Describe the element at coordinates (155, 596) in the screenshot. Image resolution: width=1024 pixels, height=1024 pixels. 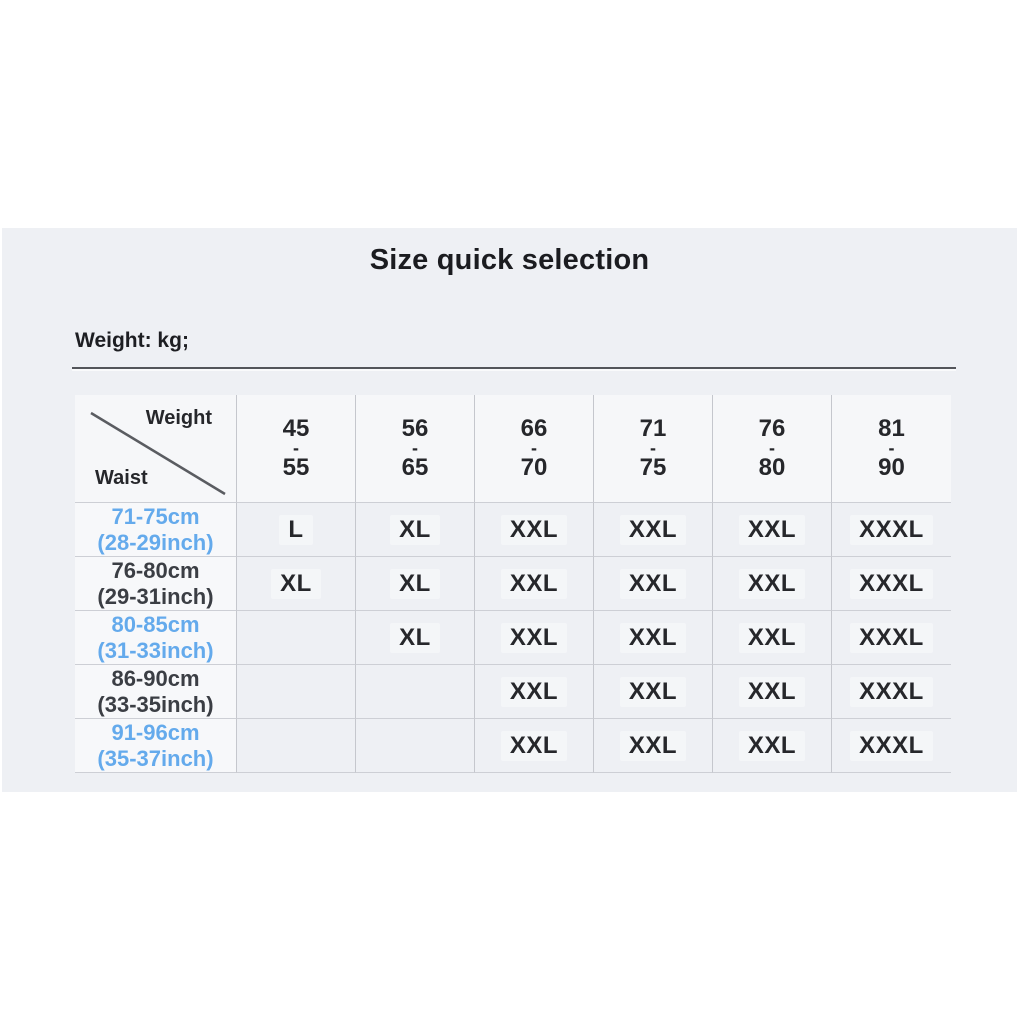
I see `waist-inch: (29-31inch)` at that location.